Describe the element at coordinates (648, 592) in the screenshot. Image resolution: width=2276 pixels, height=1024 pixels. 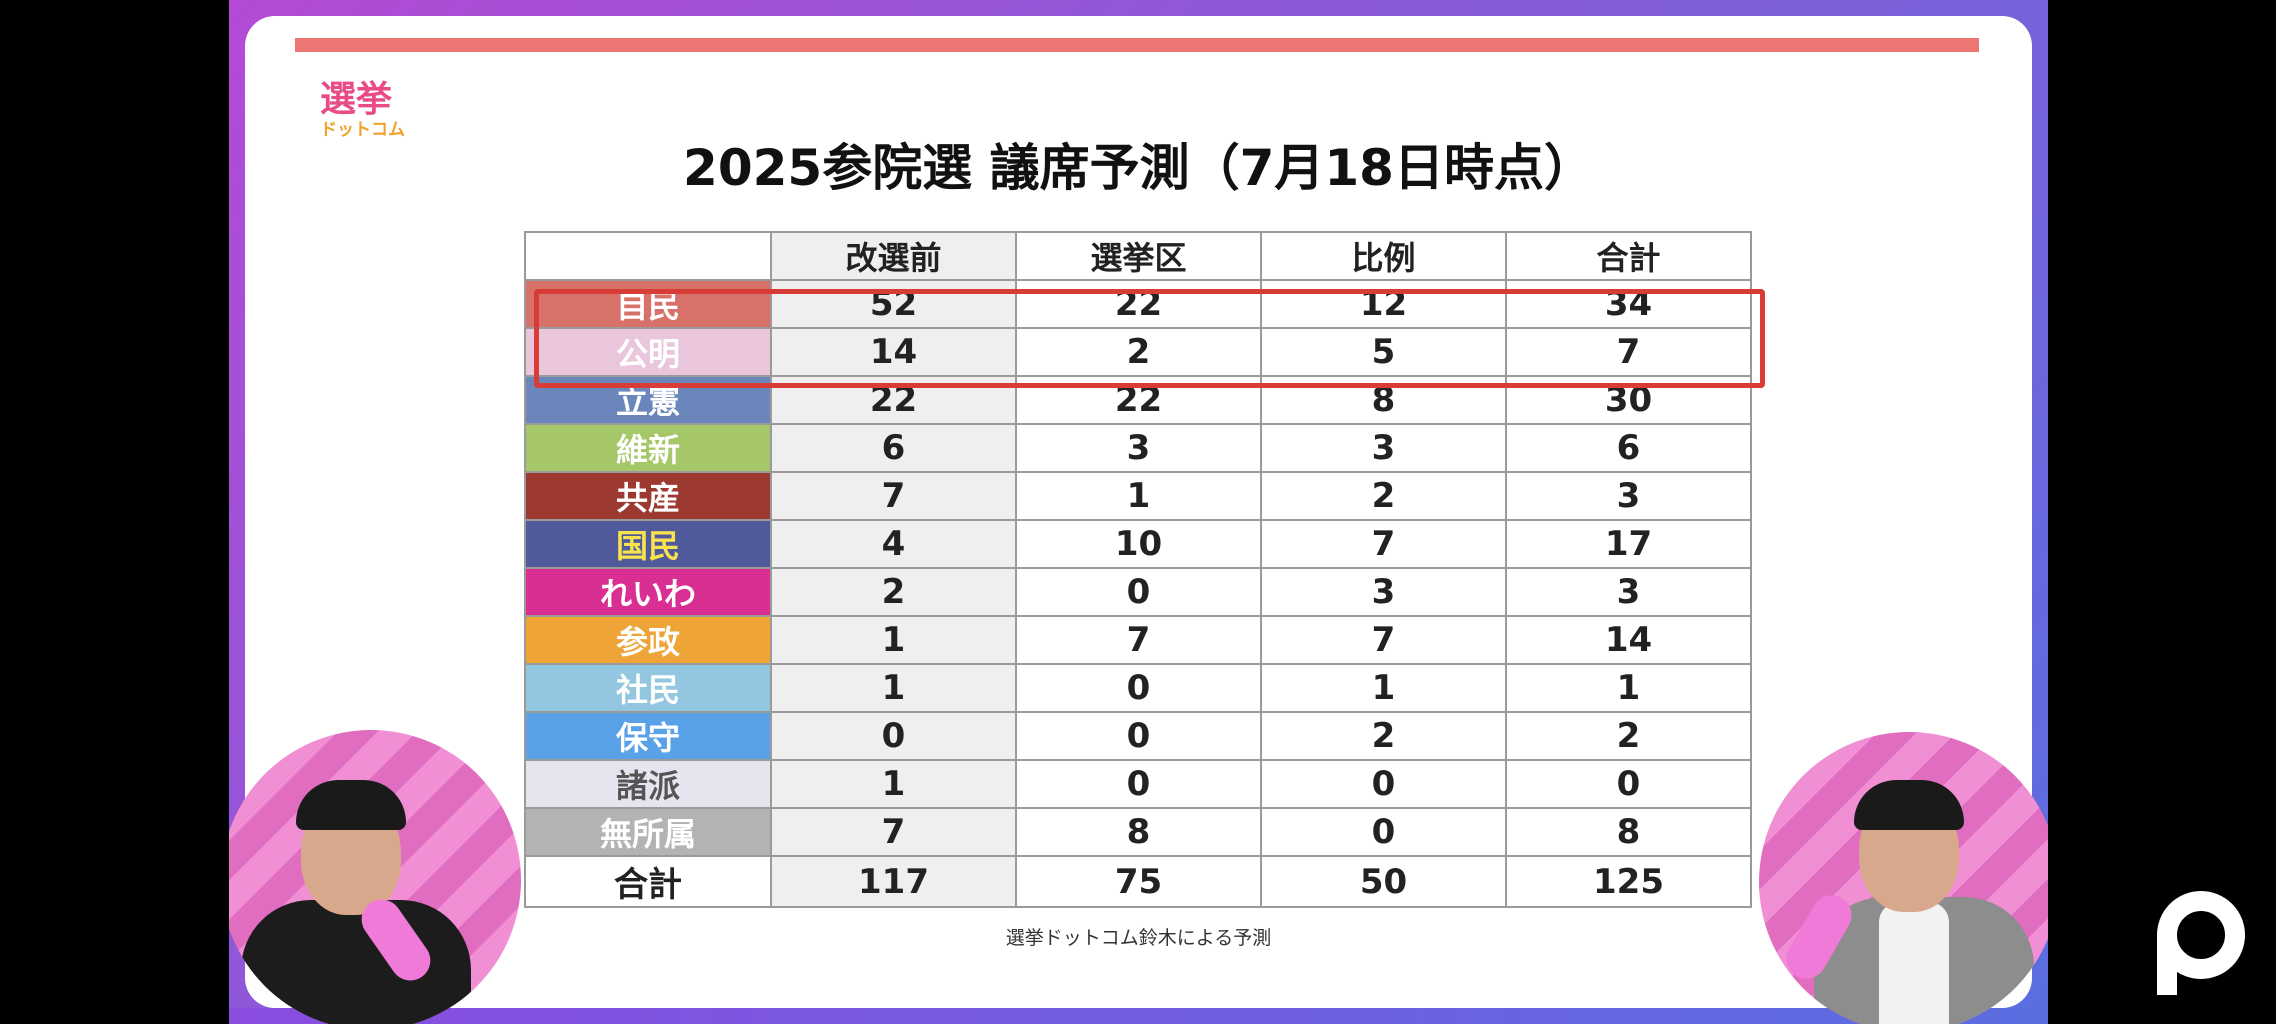
I see `party-name-cell: れいわ` at that location.